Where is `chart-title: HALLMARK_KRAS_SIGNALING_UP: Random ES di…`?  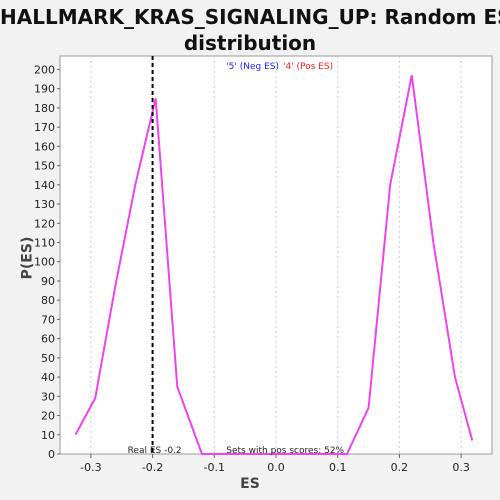 chart-title: HALLMARK_KRAS_SIGNALING_UP: Random ES di… is located at coordinates (250, 30).